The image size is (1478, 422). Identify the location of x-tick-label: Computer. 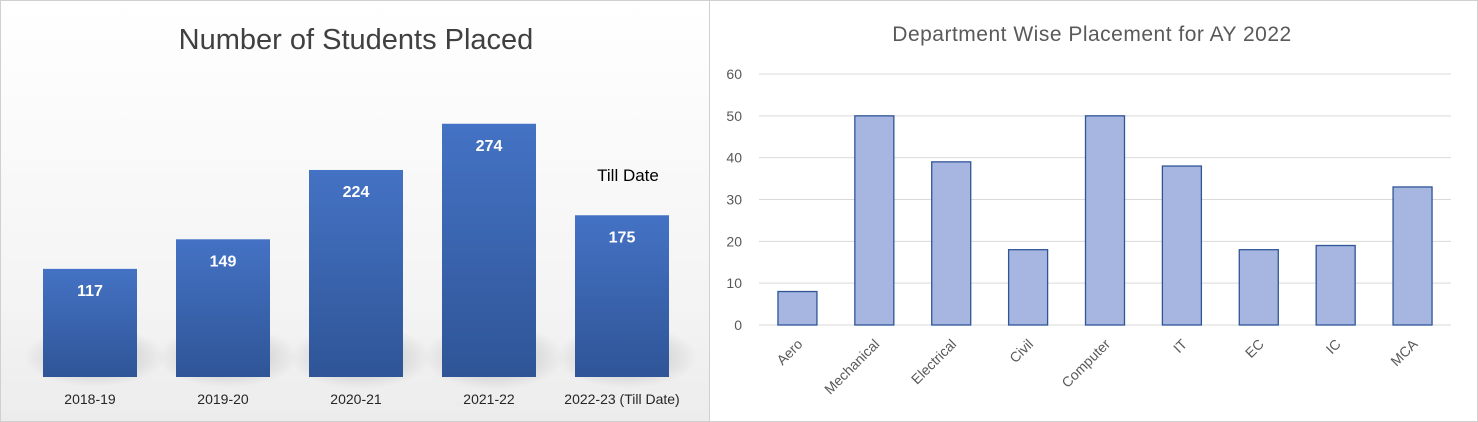
(1085, 363).